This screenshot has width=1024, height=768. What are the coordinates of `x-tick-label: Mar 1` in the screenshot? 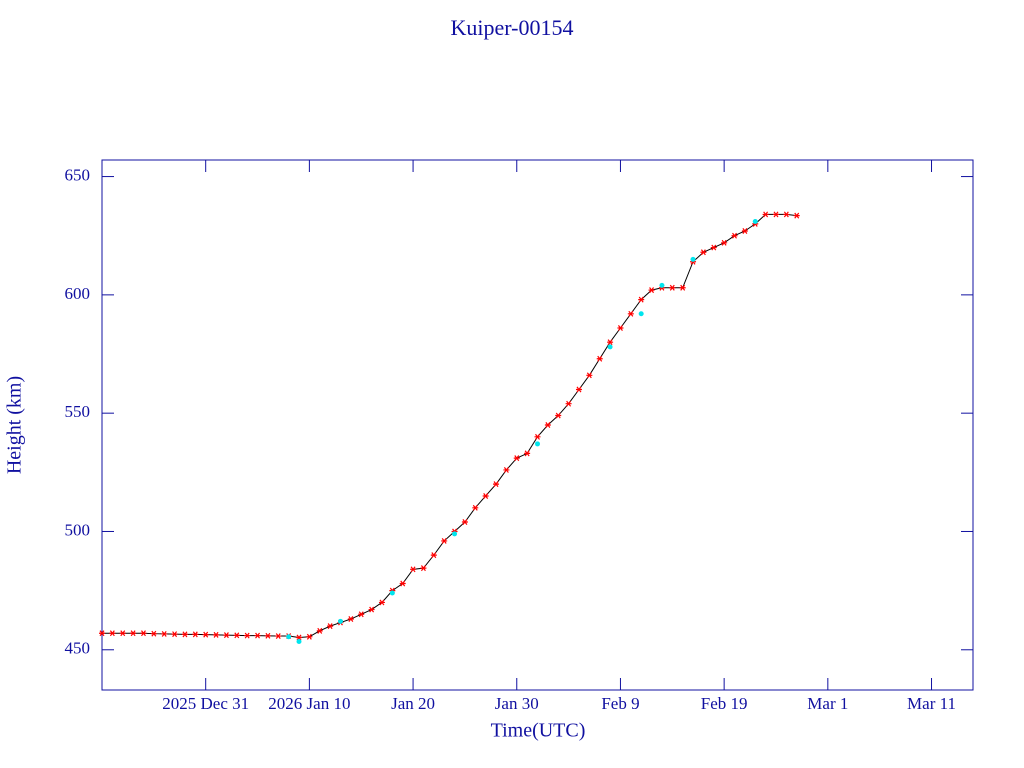 It's located at (827, 703).